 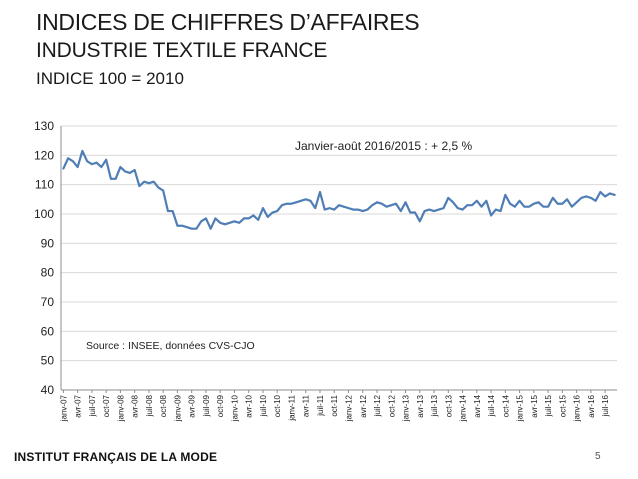 What do you see at coordinates (577, 408) in the screenshot?
I see `x-tick-label: janv-16` at bounding box center [577, 408].